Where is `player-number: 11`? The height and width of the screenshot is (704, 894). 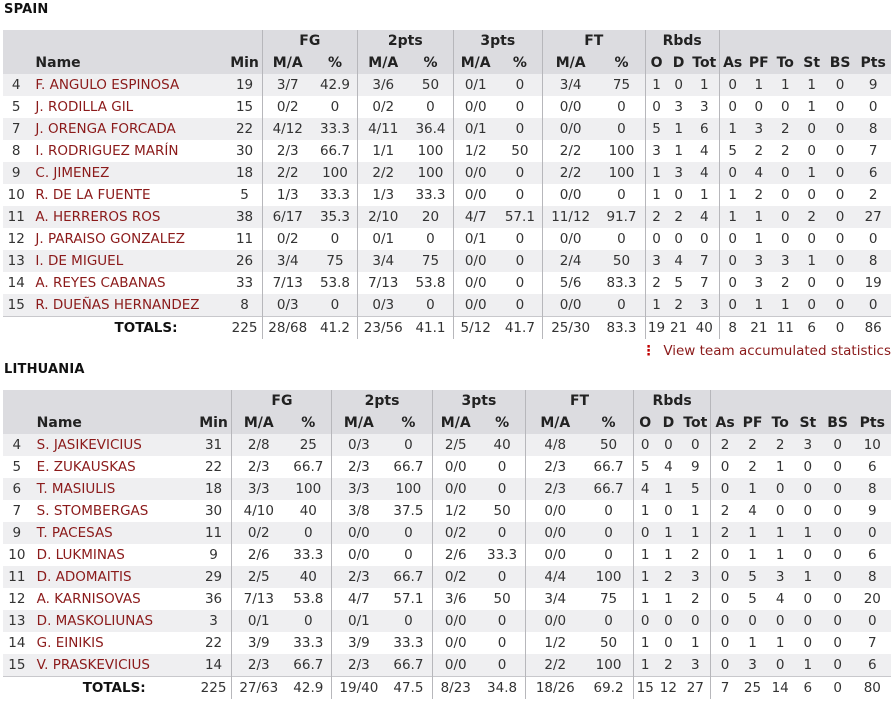
player-number: 11 is located at coordinates (17, 577).